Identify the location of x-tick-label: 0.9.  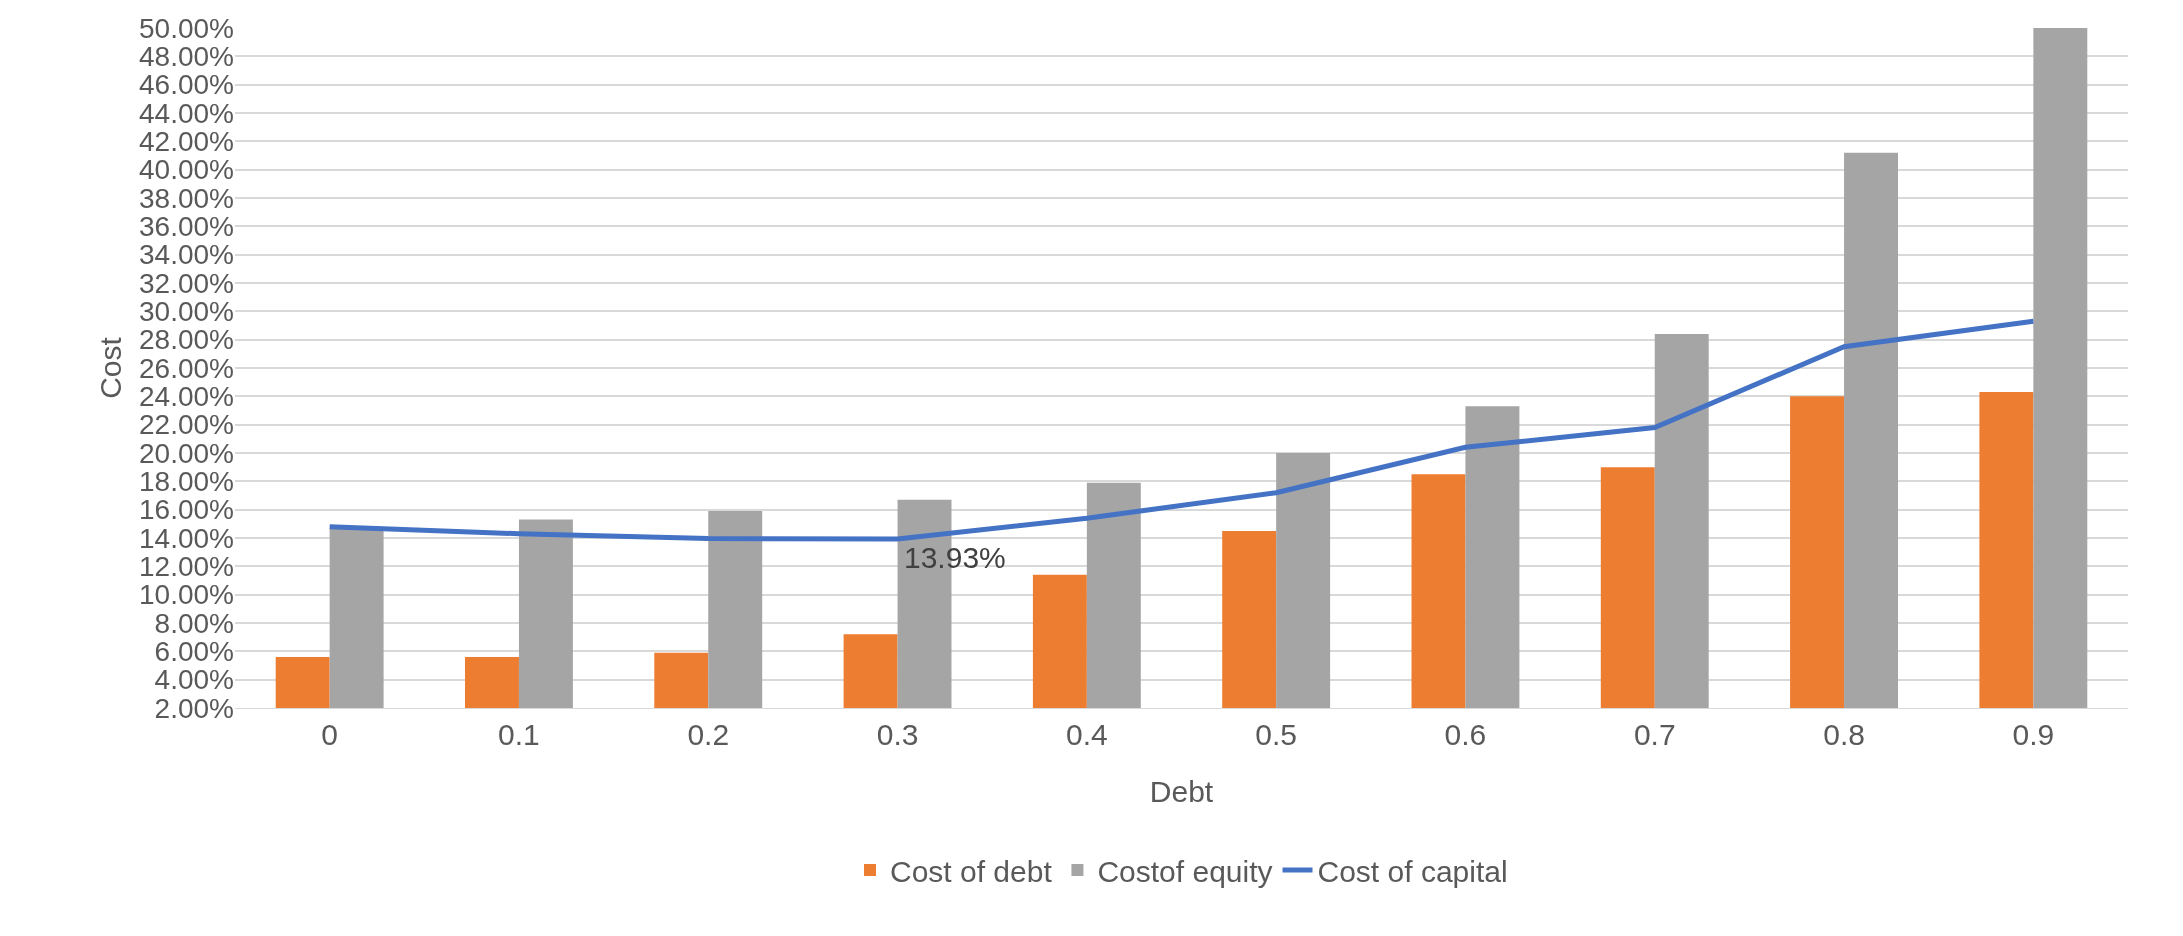
(2033, 734).